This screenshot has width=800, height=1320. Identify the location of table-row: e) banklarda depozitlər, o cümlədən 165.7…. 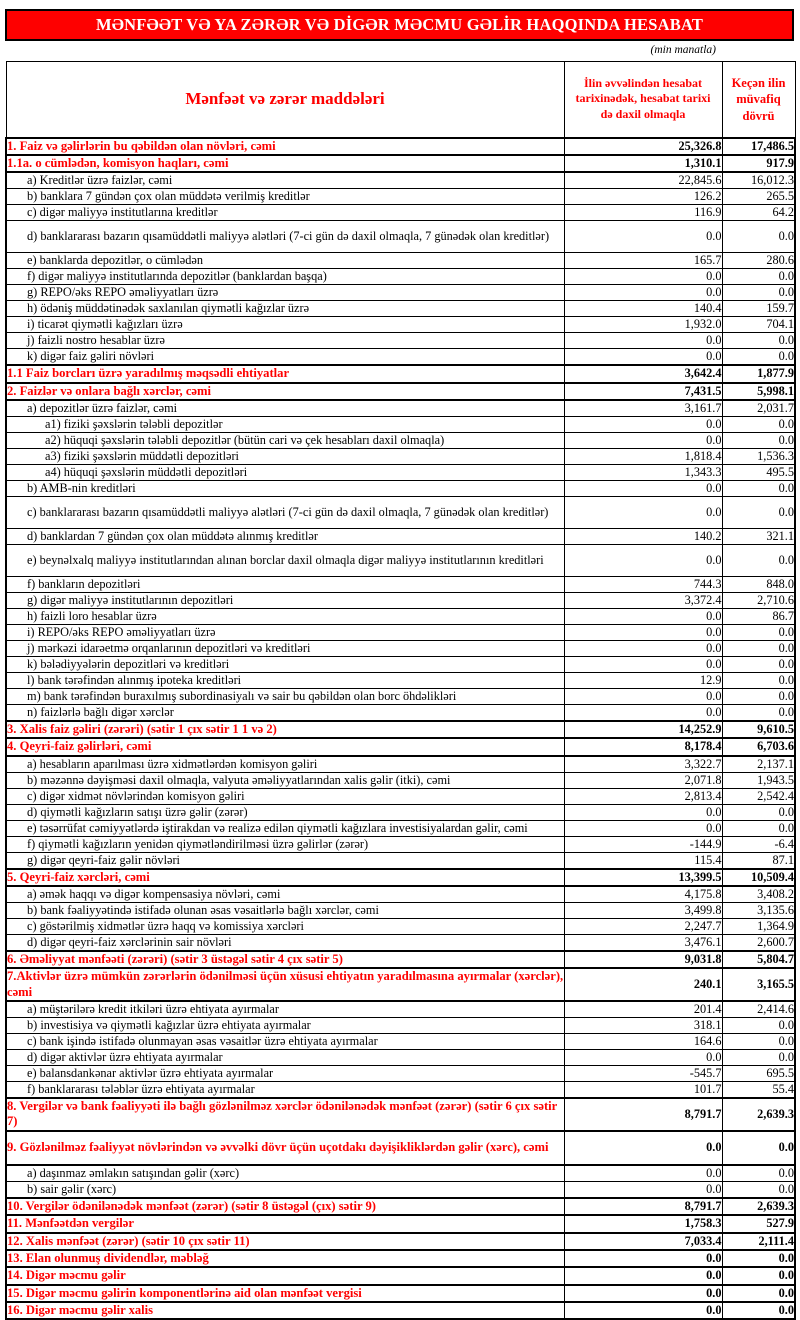
(400, 261).